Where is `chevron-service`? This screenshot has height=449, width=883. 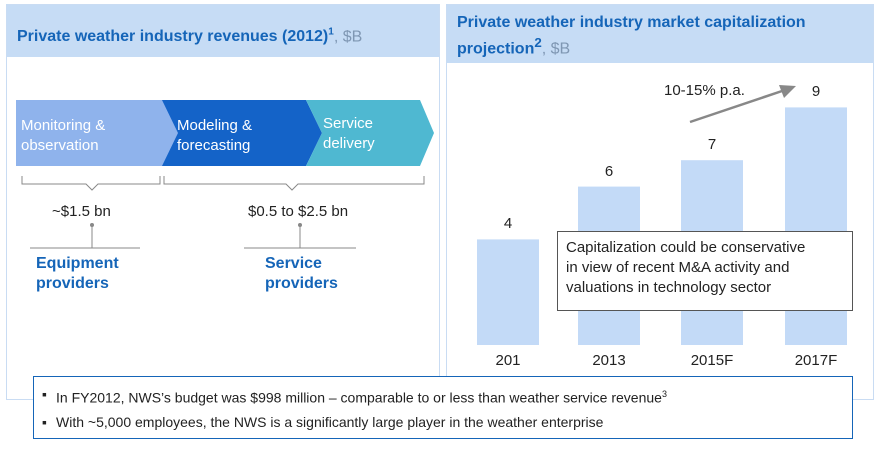
chevron-service is located at coordinates (370, 133).